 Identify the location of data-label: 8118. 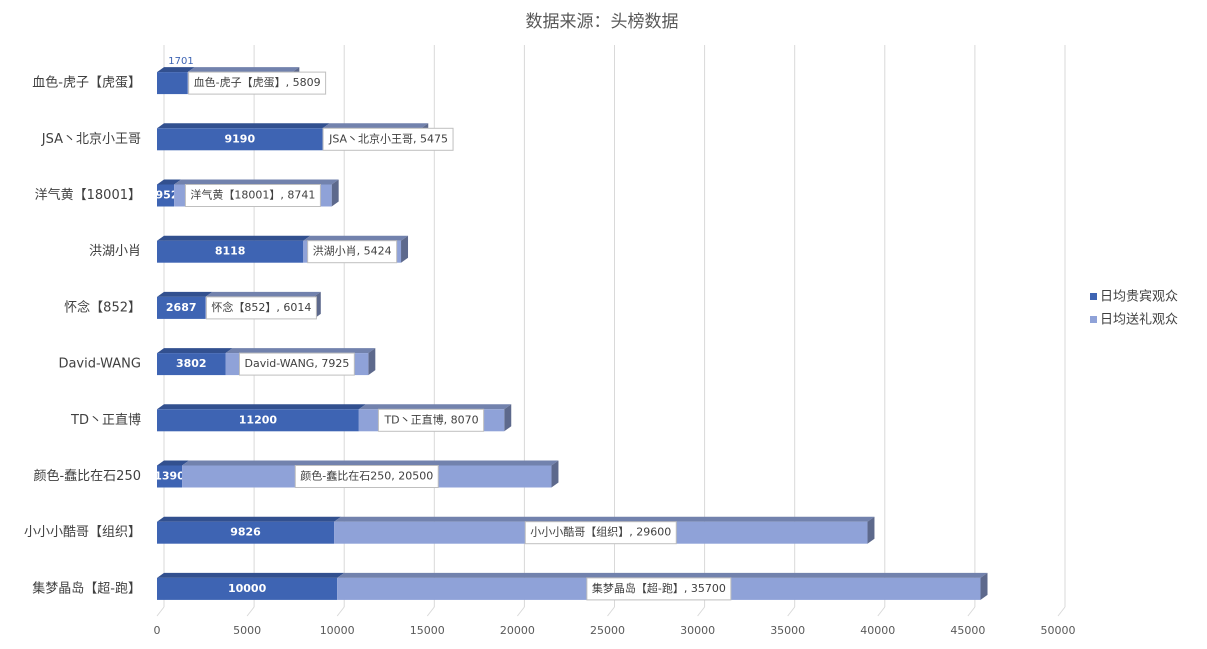
(230, 251).